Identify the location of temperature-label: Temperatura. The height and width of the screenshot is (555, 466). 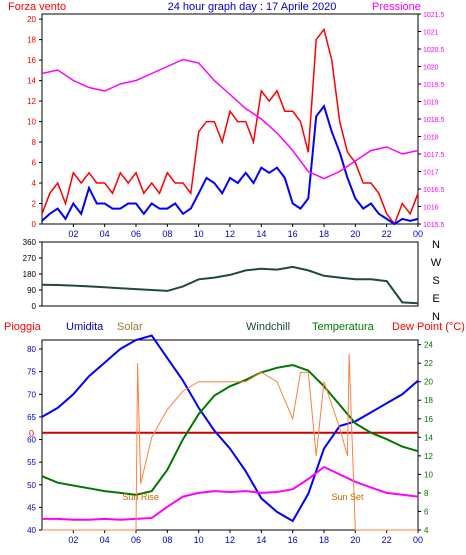
(343, 327).